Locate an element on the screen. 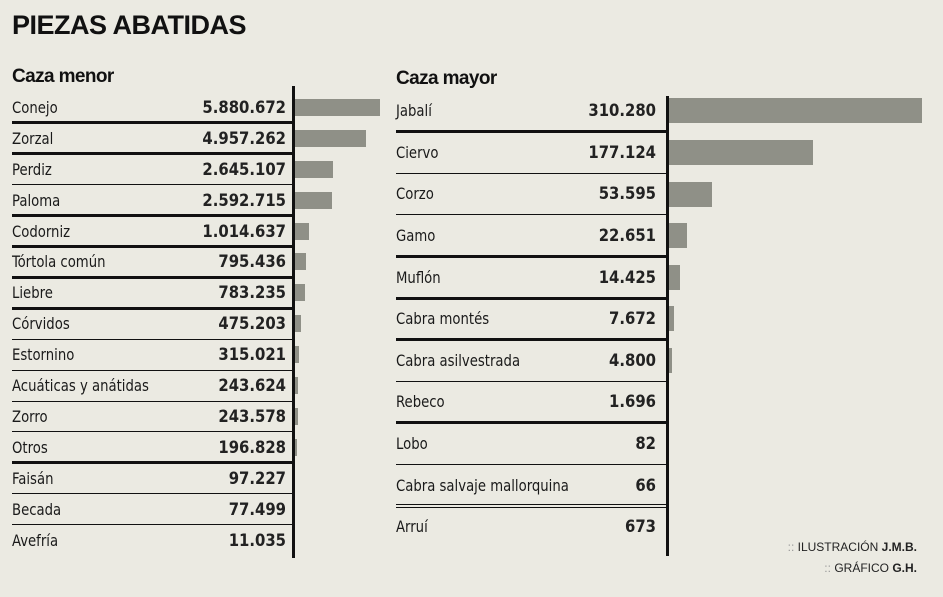  right-subtitle: Caza mayor is located at coordinates (446, 78).